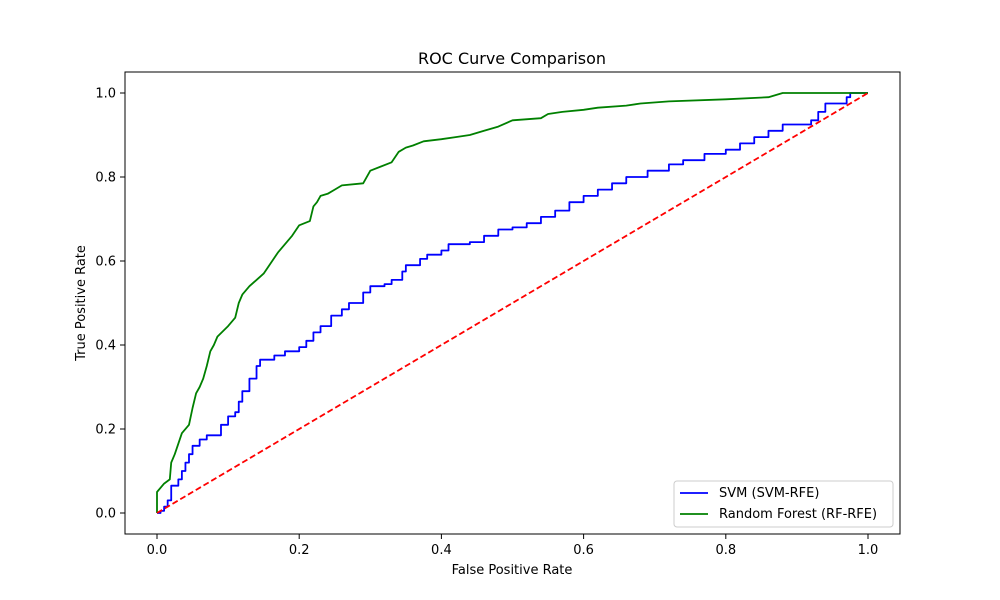 Image resolution: width=1000 pixels, height=600 pixels. I want to click on legend-label-svm: SVM (SVM-RFE), so click(769, 493).